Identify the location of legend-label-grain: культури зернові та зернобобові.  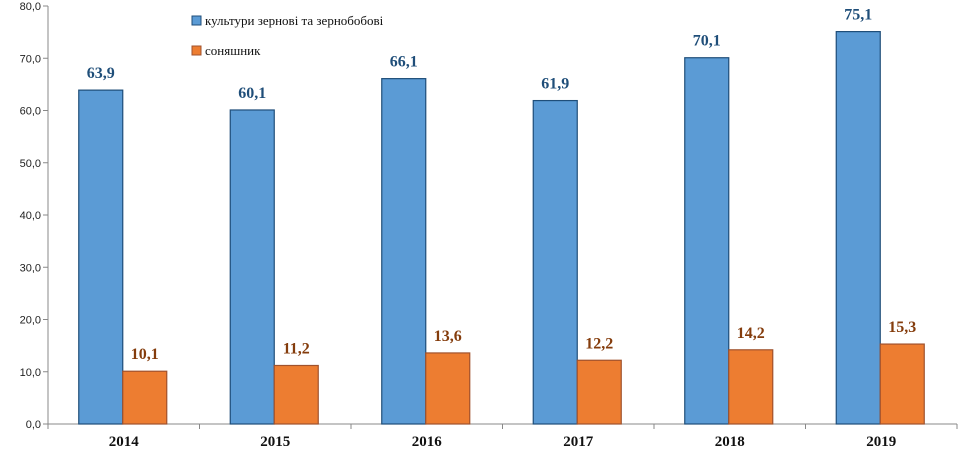
(294, 20).